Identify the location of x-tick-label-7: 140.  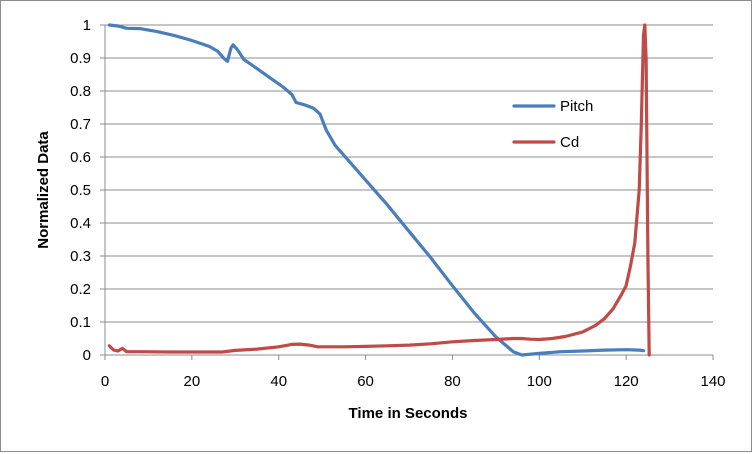
(712, 381).